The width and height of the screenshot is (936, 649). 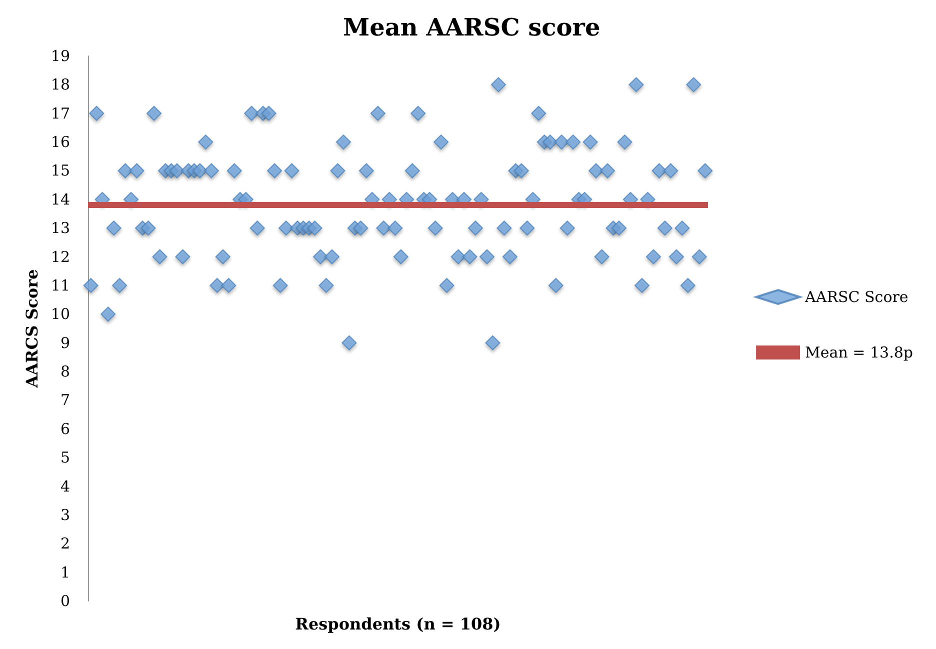 I want to click on legend-label: AARSC Score, so click(x=856, y=297).